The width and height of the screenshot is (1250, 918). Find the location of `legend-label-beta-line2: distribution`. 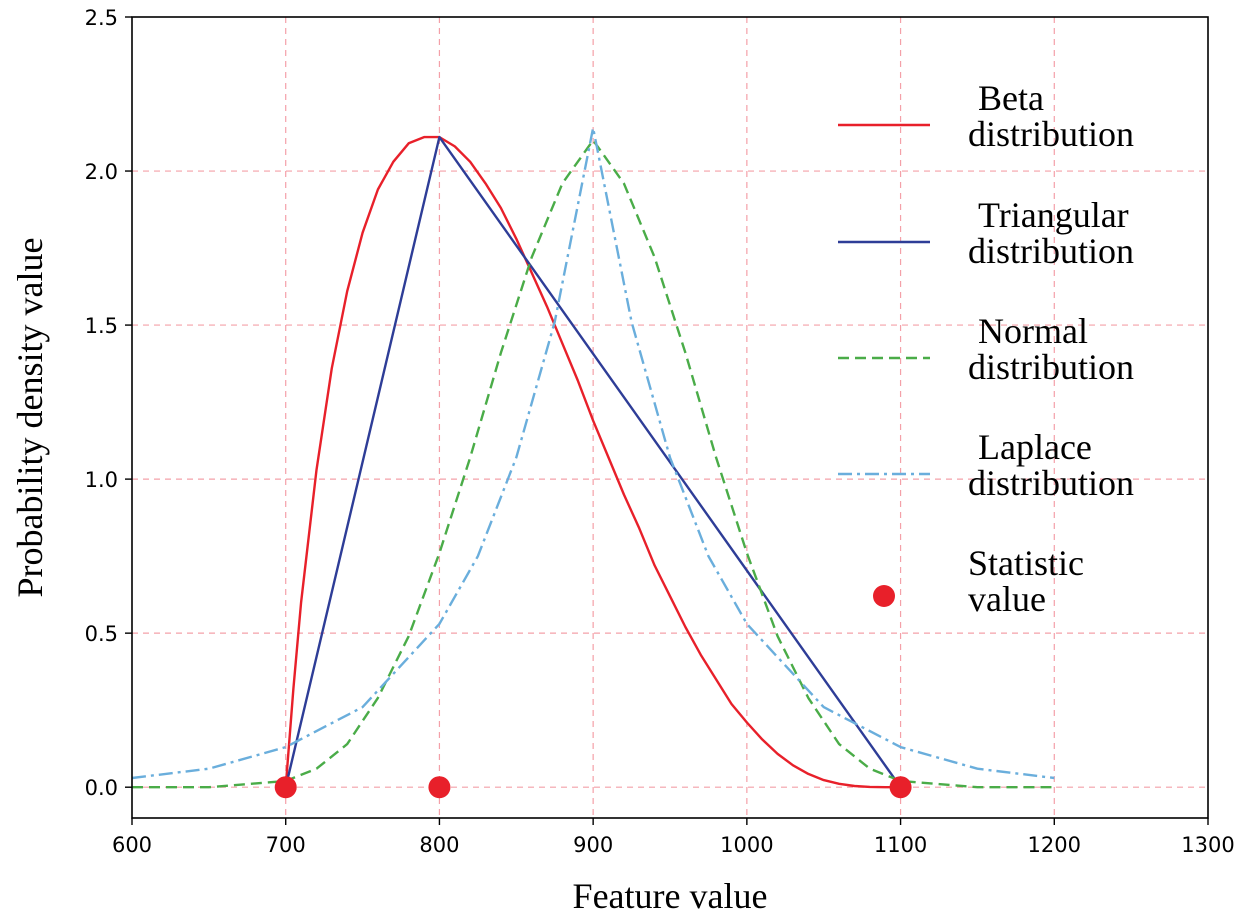

legend-label-beta-line2: distribution is located at coordinates (1051, 134).